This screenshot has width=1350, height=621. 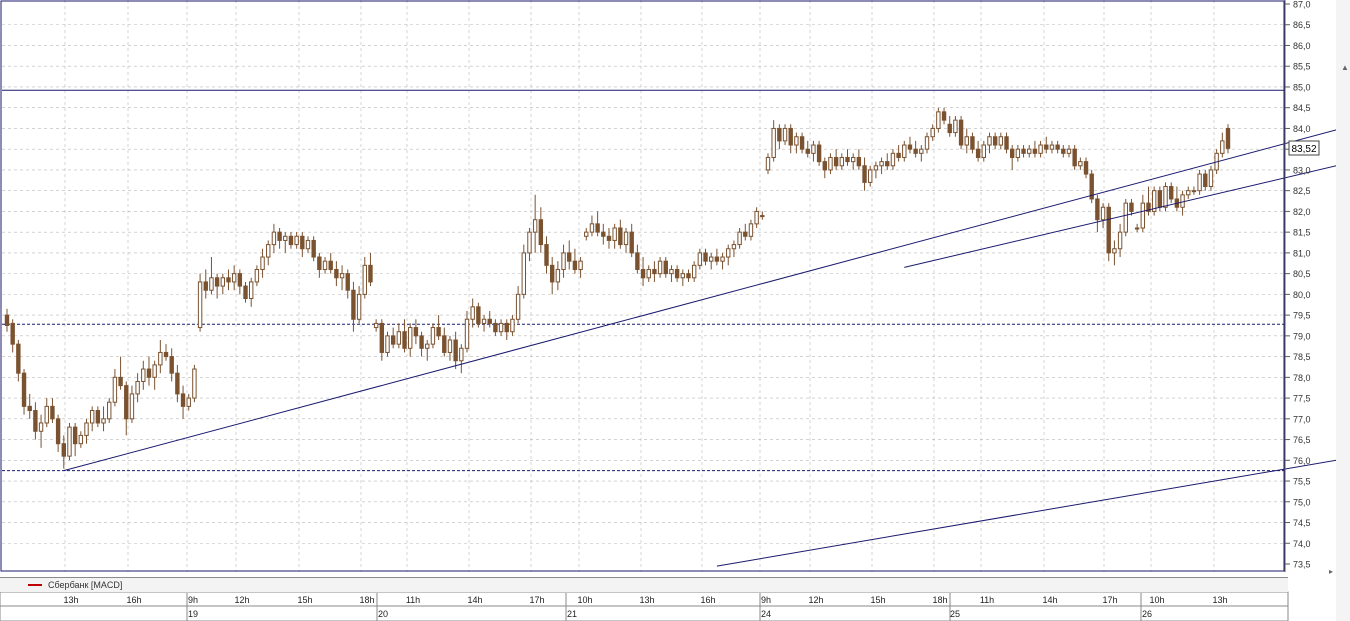 I want to click on price-tick-label: 80,5, so click(x=1302, y=274).